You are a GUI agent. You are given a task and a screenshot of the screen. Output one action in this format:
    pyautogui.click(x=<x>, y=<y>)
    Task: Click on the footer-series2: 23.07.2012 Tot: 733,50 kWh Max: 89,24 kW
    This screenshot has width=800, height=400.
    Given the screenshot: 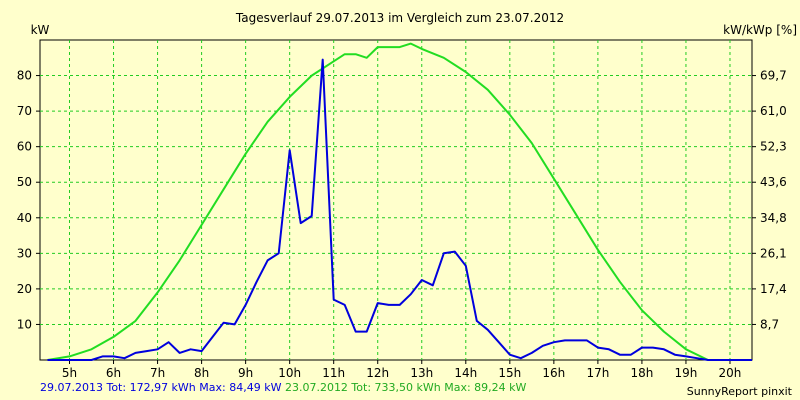 What is the action you would take?
    pyautogui.click(x=405, y=387)
    